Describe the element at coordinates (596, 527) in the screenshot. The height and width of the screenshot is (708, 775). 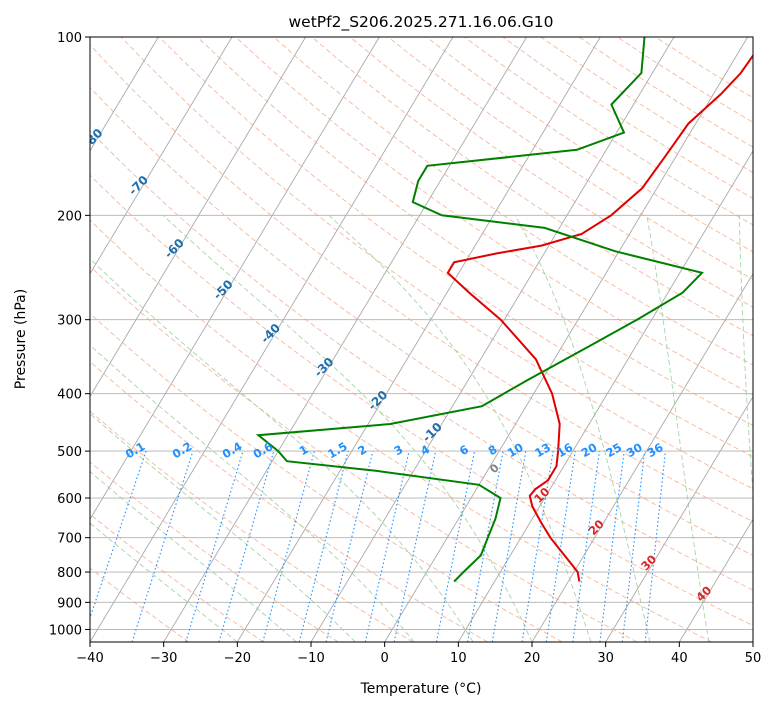
I see `moist-adiabat-label: 20` at that location.